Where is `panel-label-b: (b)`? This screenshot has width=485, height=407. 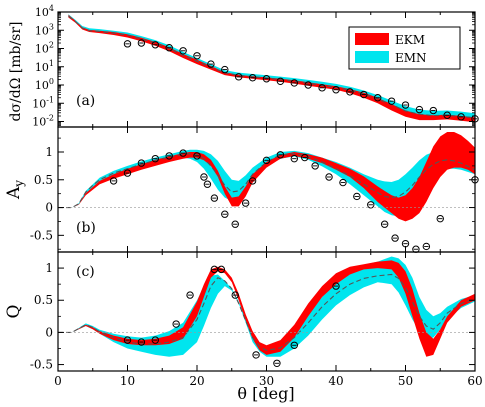
panel-label-b: (b) is located at coordinates (86, 228).